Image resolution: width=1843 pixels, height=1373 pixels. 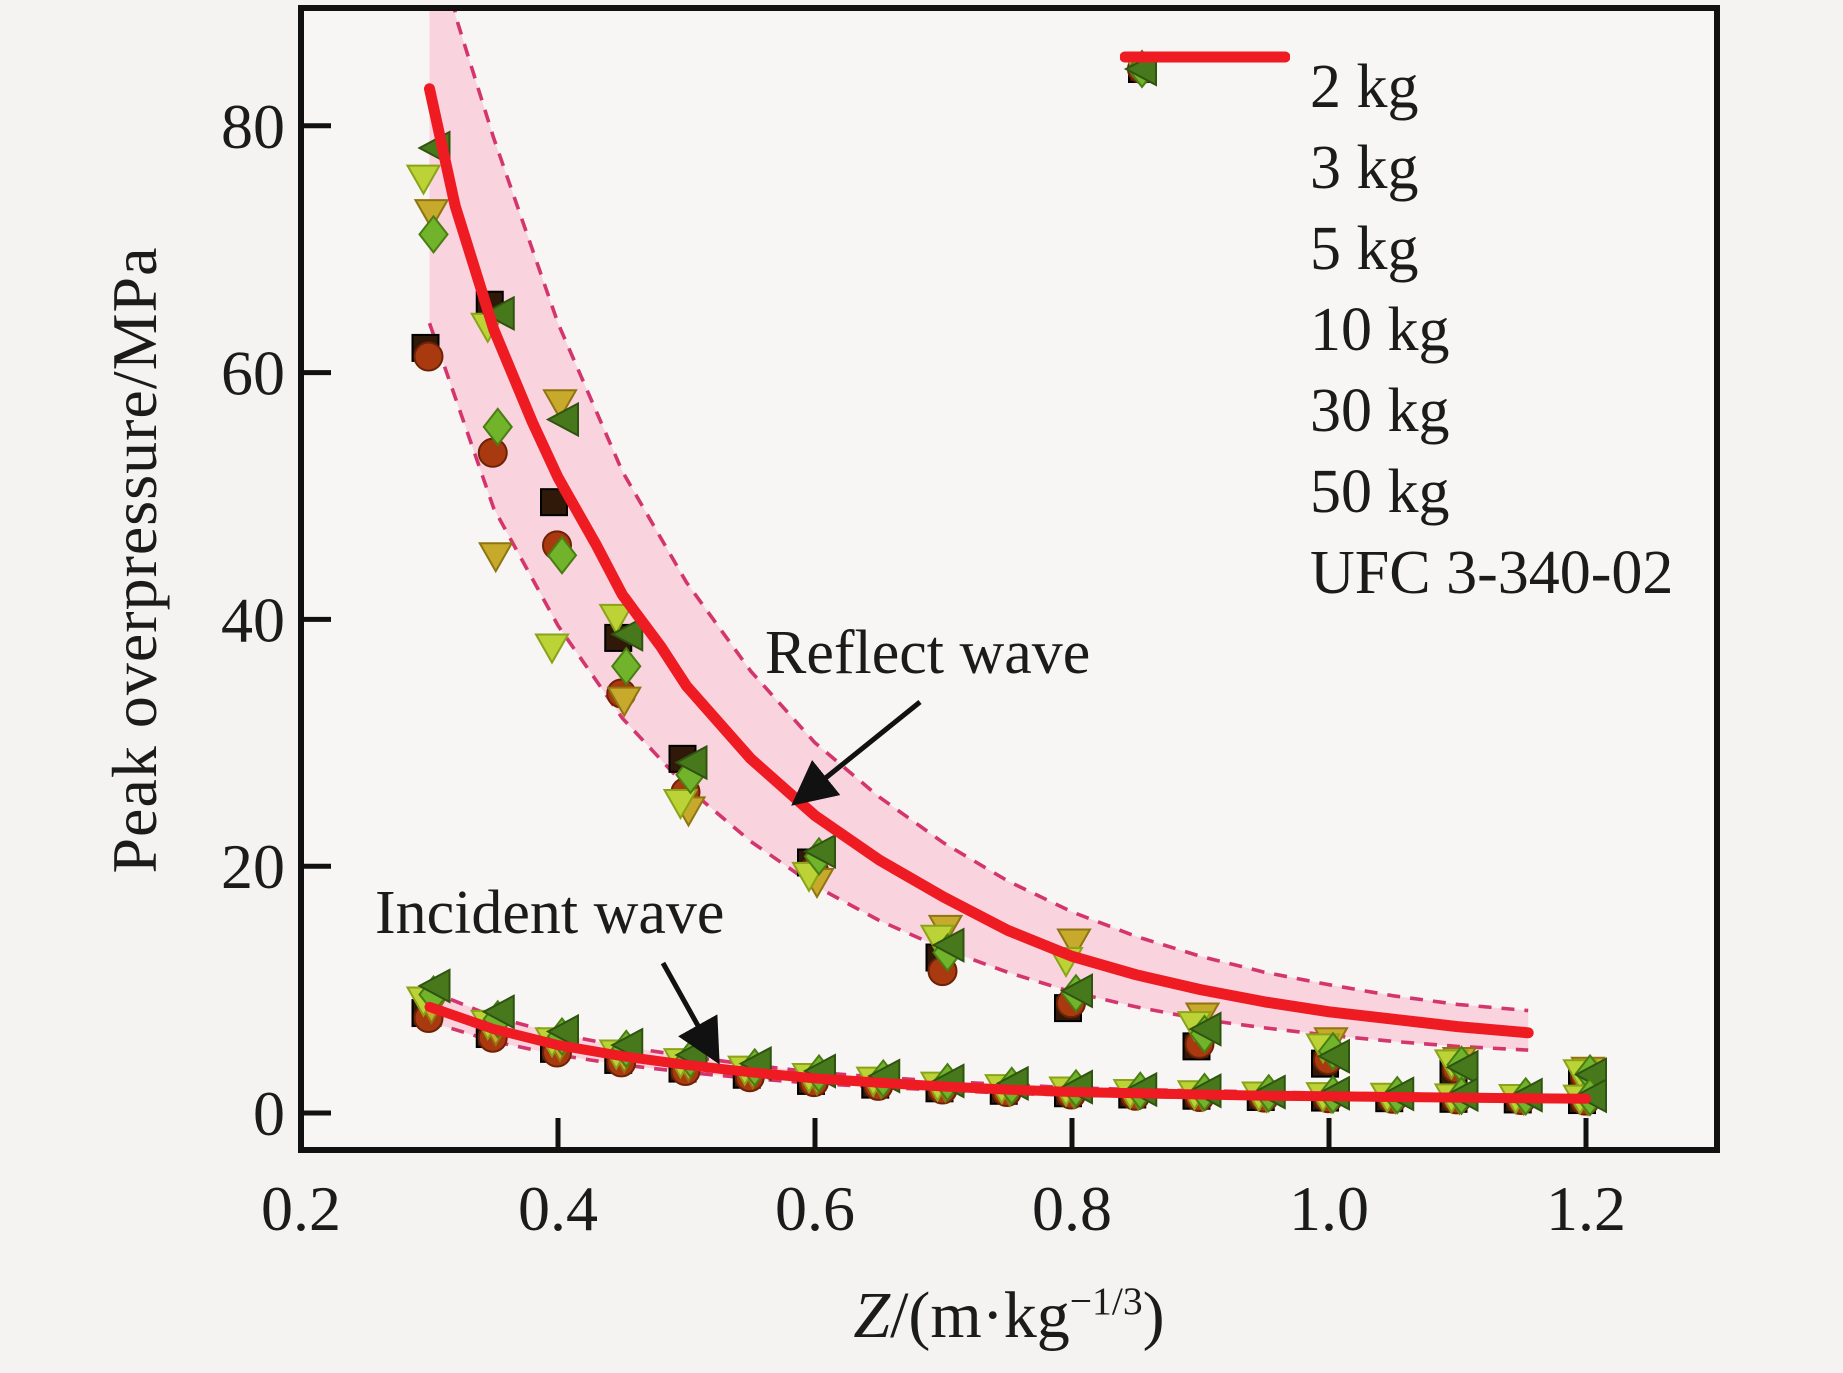 I want to click on y-axis-title: Peak overpressure/MPa, so click(x=134, y=560).